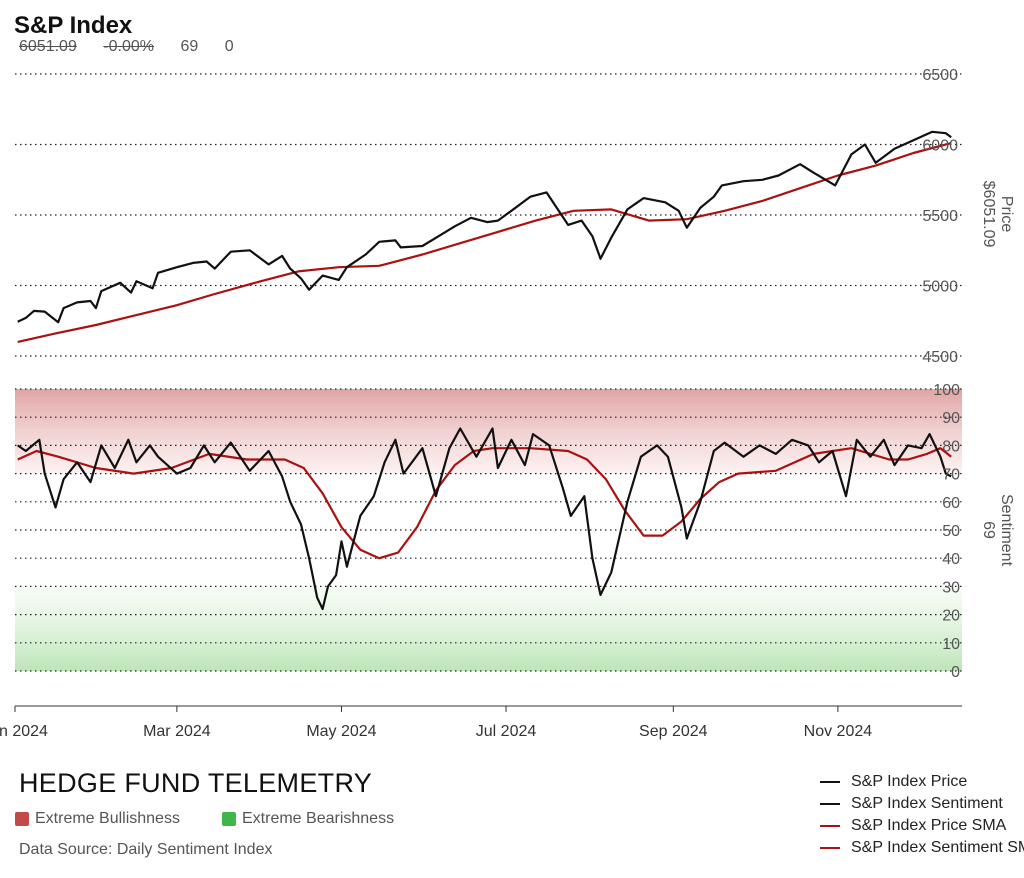  I want to click on legend-item: S&P Index Price SMA, so click(922, 826).